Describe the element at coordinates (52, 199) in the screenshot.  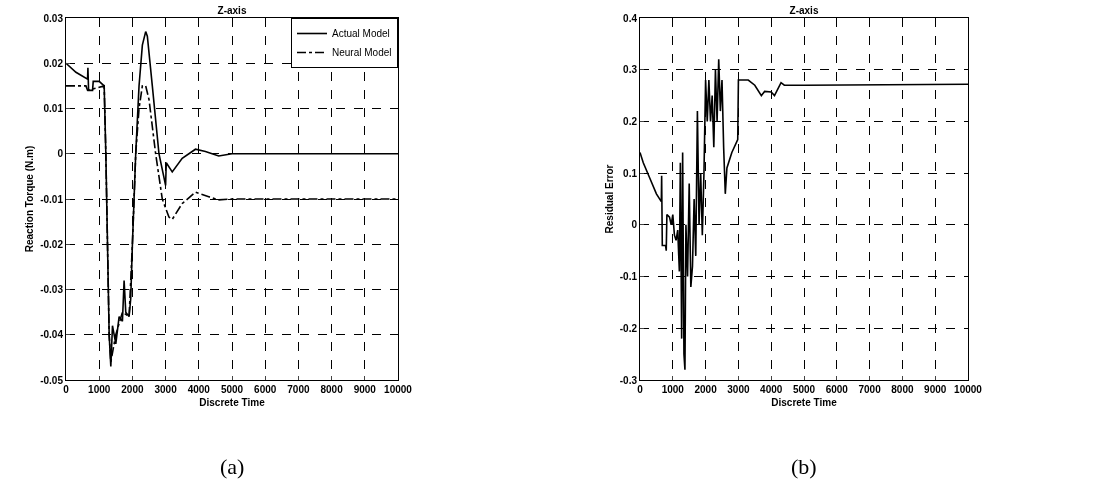
I see `y-tick-label: -0.01` at that location.